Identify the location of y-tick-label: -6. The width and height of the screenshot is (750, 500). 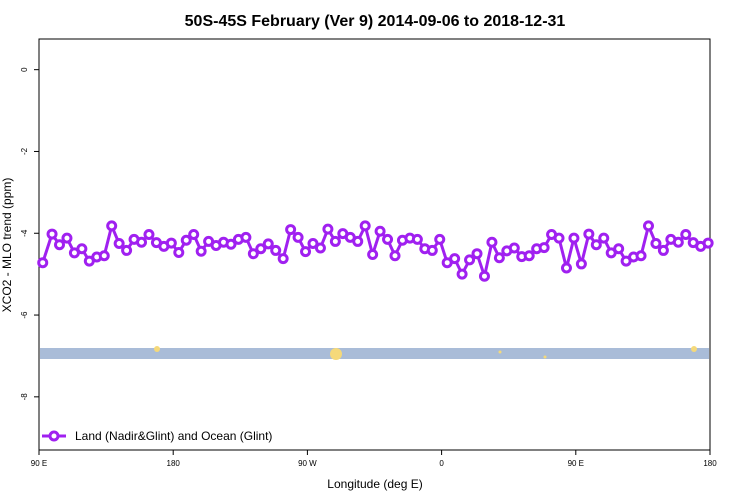
(24, 315).